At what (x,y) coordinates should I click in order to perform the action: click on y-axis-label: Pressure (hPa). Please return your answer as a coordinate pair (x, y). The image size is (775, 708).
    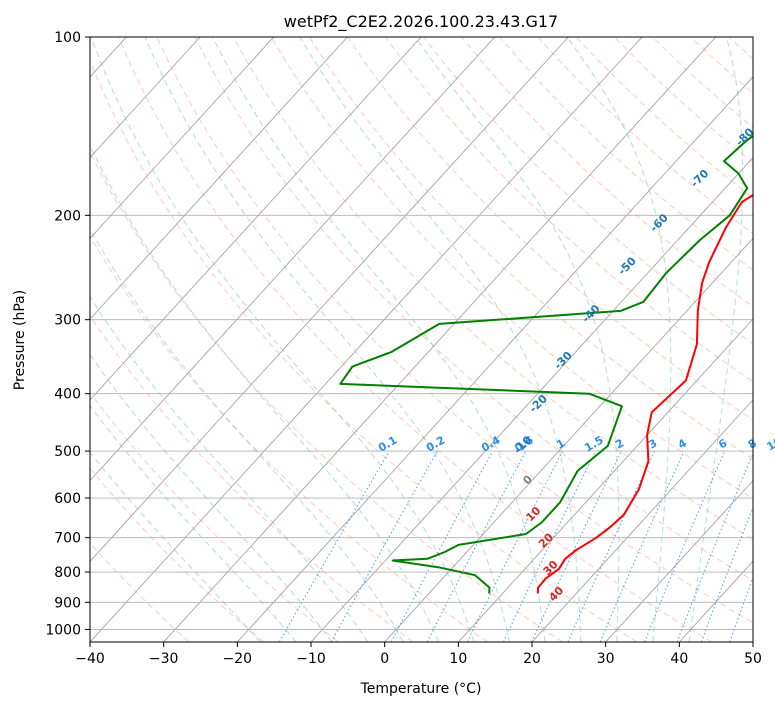
    Looking at the image, I should click on (20, 340).